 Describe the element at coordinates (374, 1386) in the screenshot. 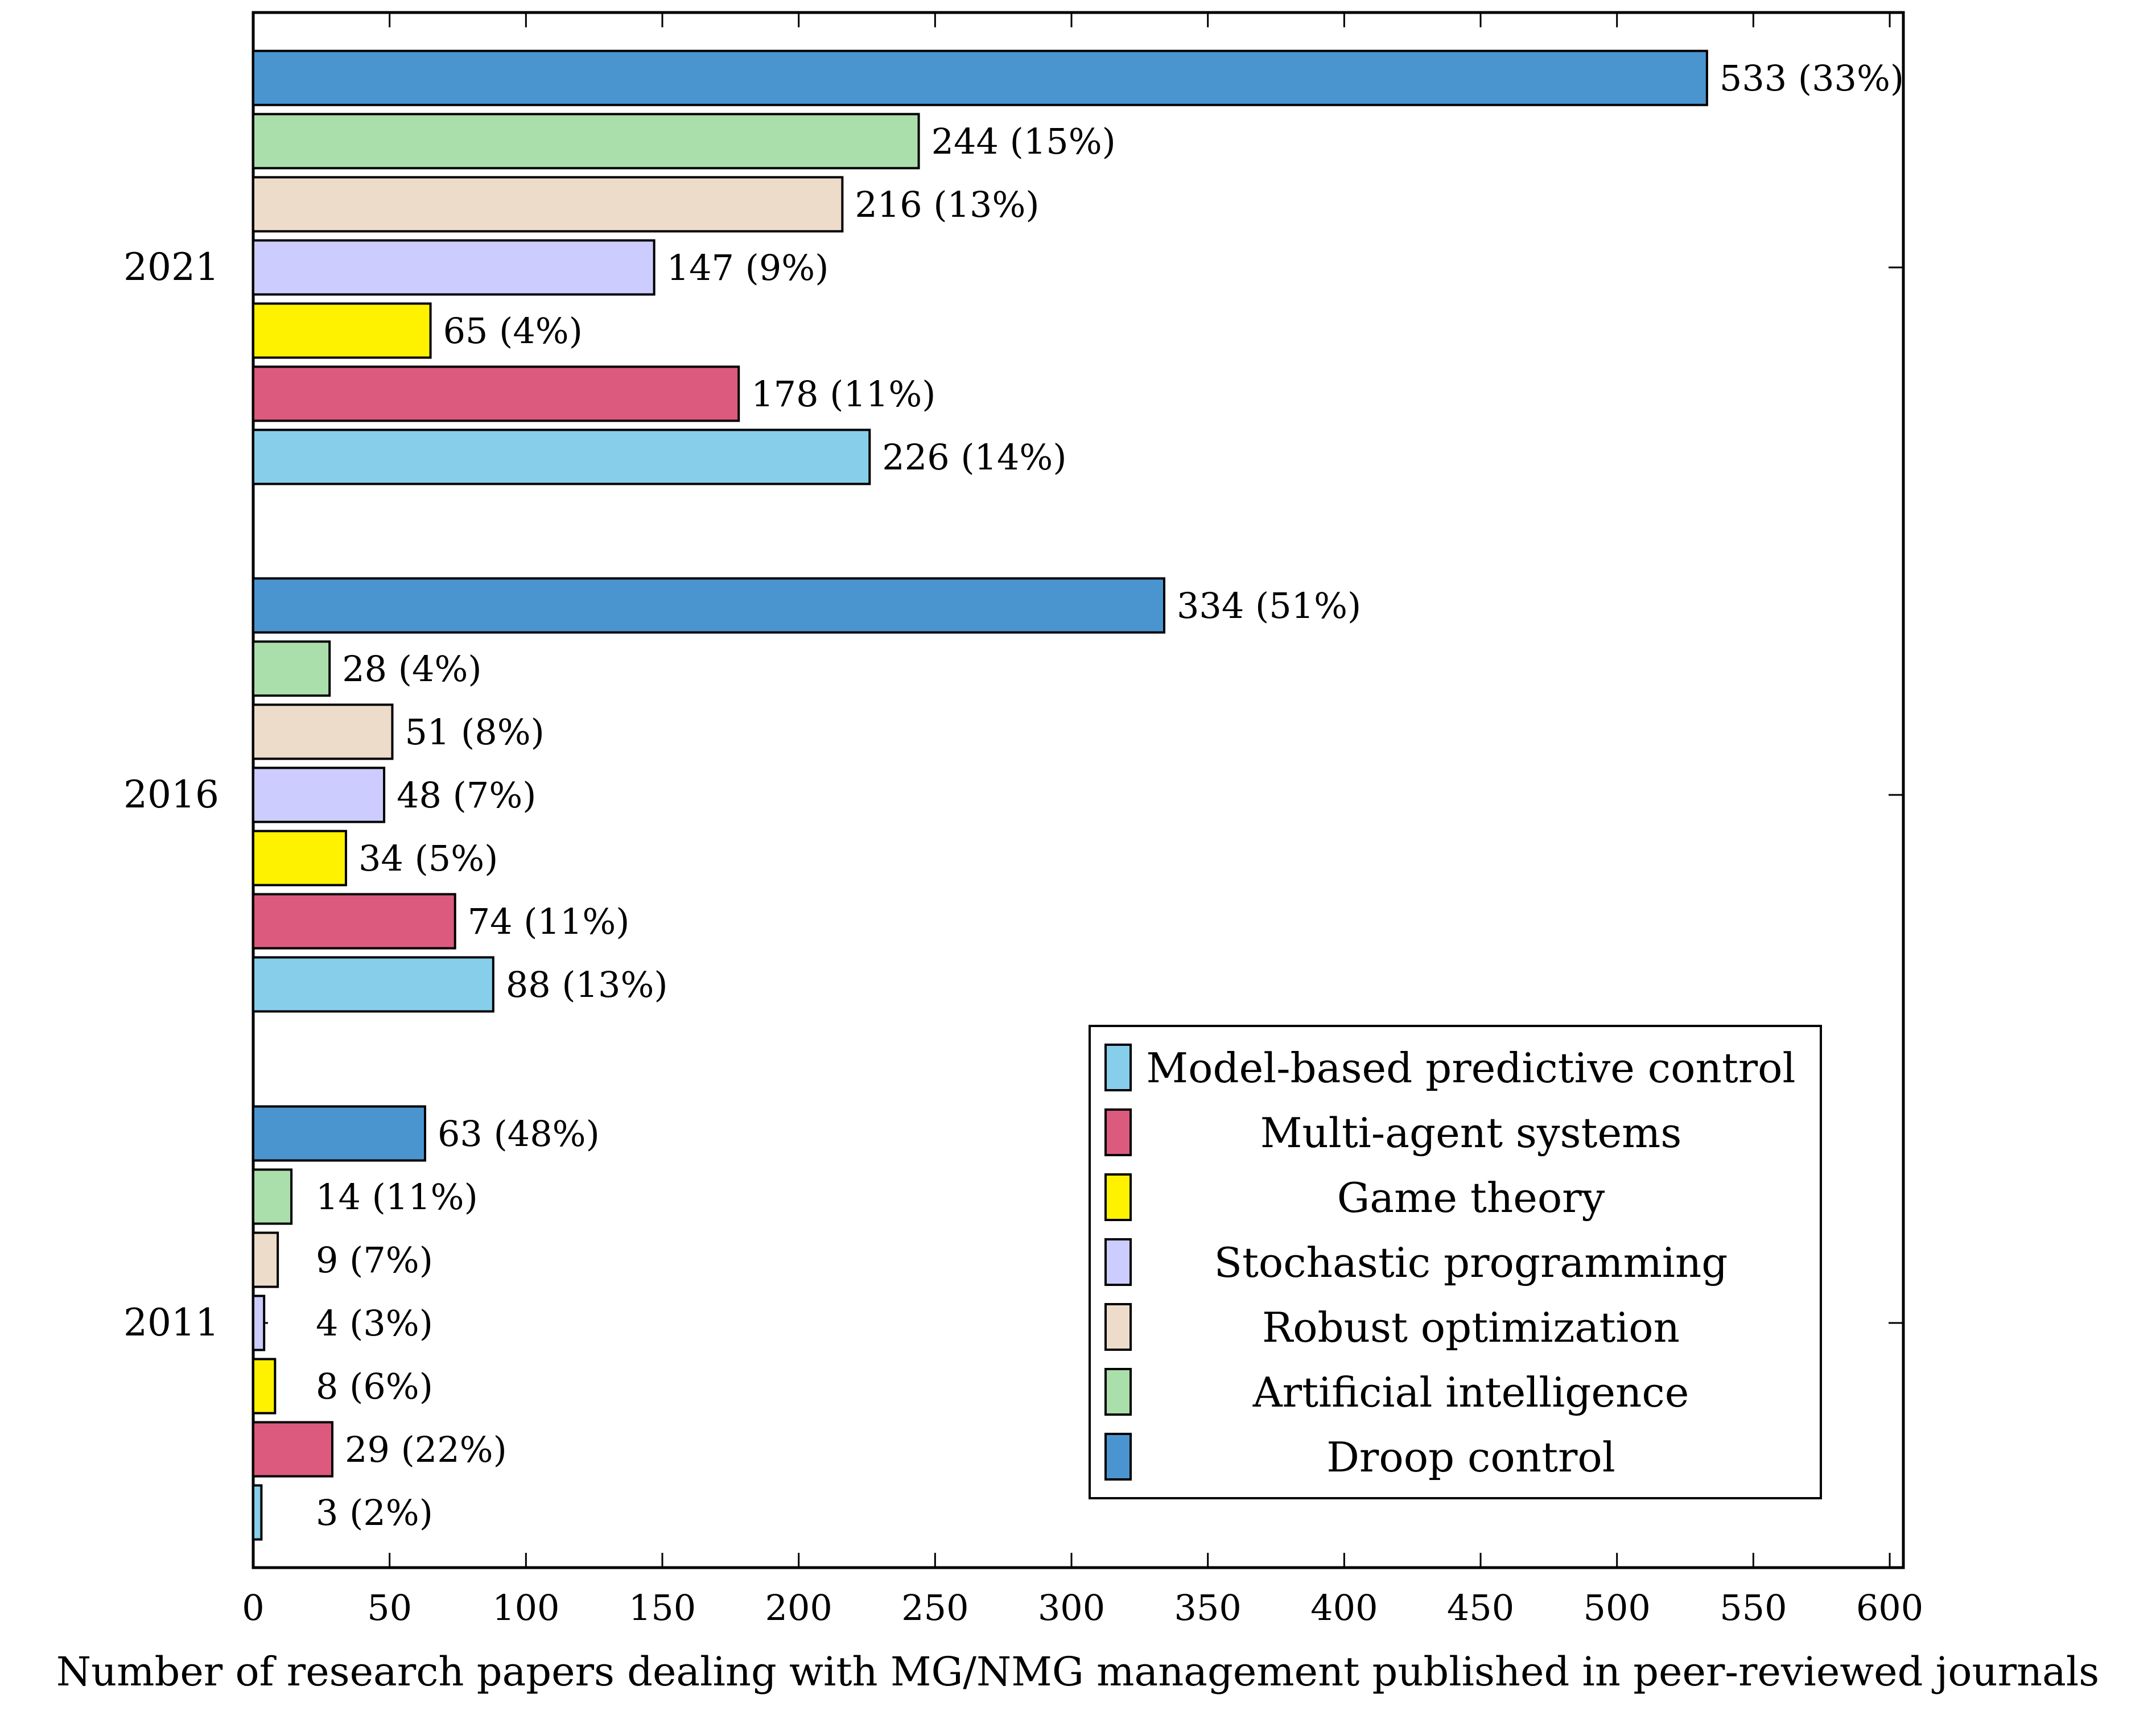

I see `bar-value-label: 8 (6%)` at that location.